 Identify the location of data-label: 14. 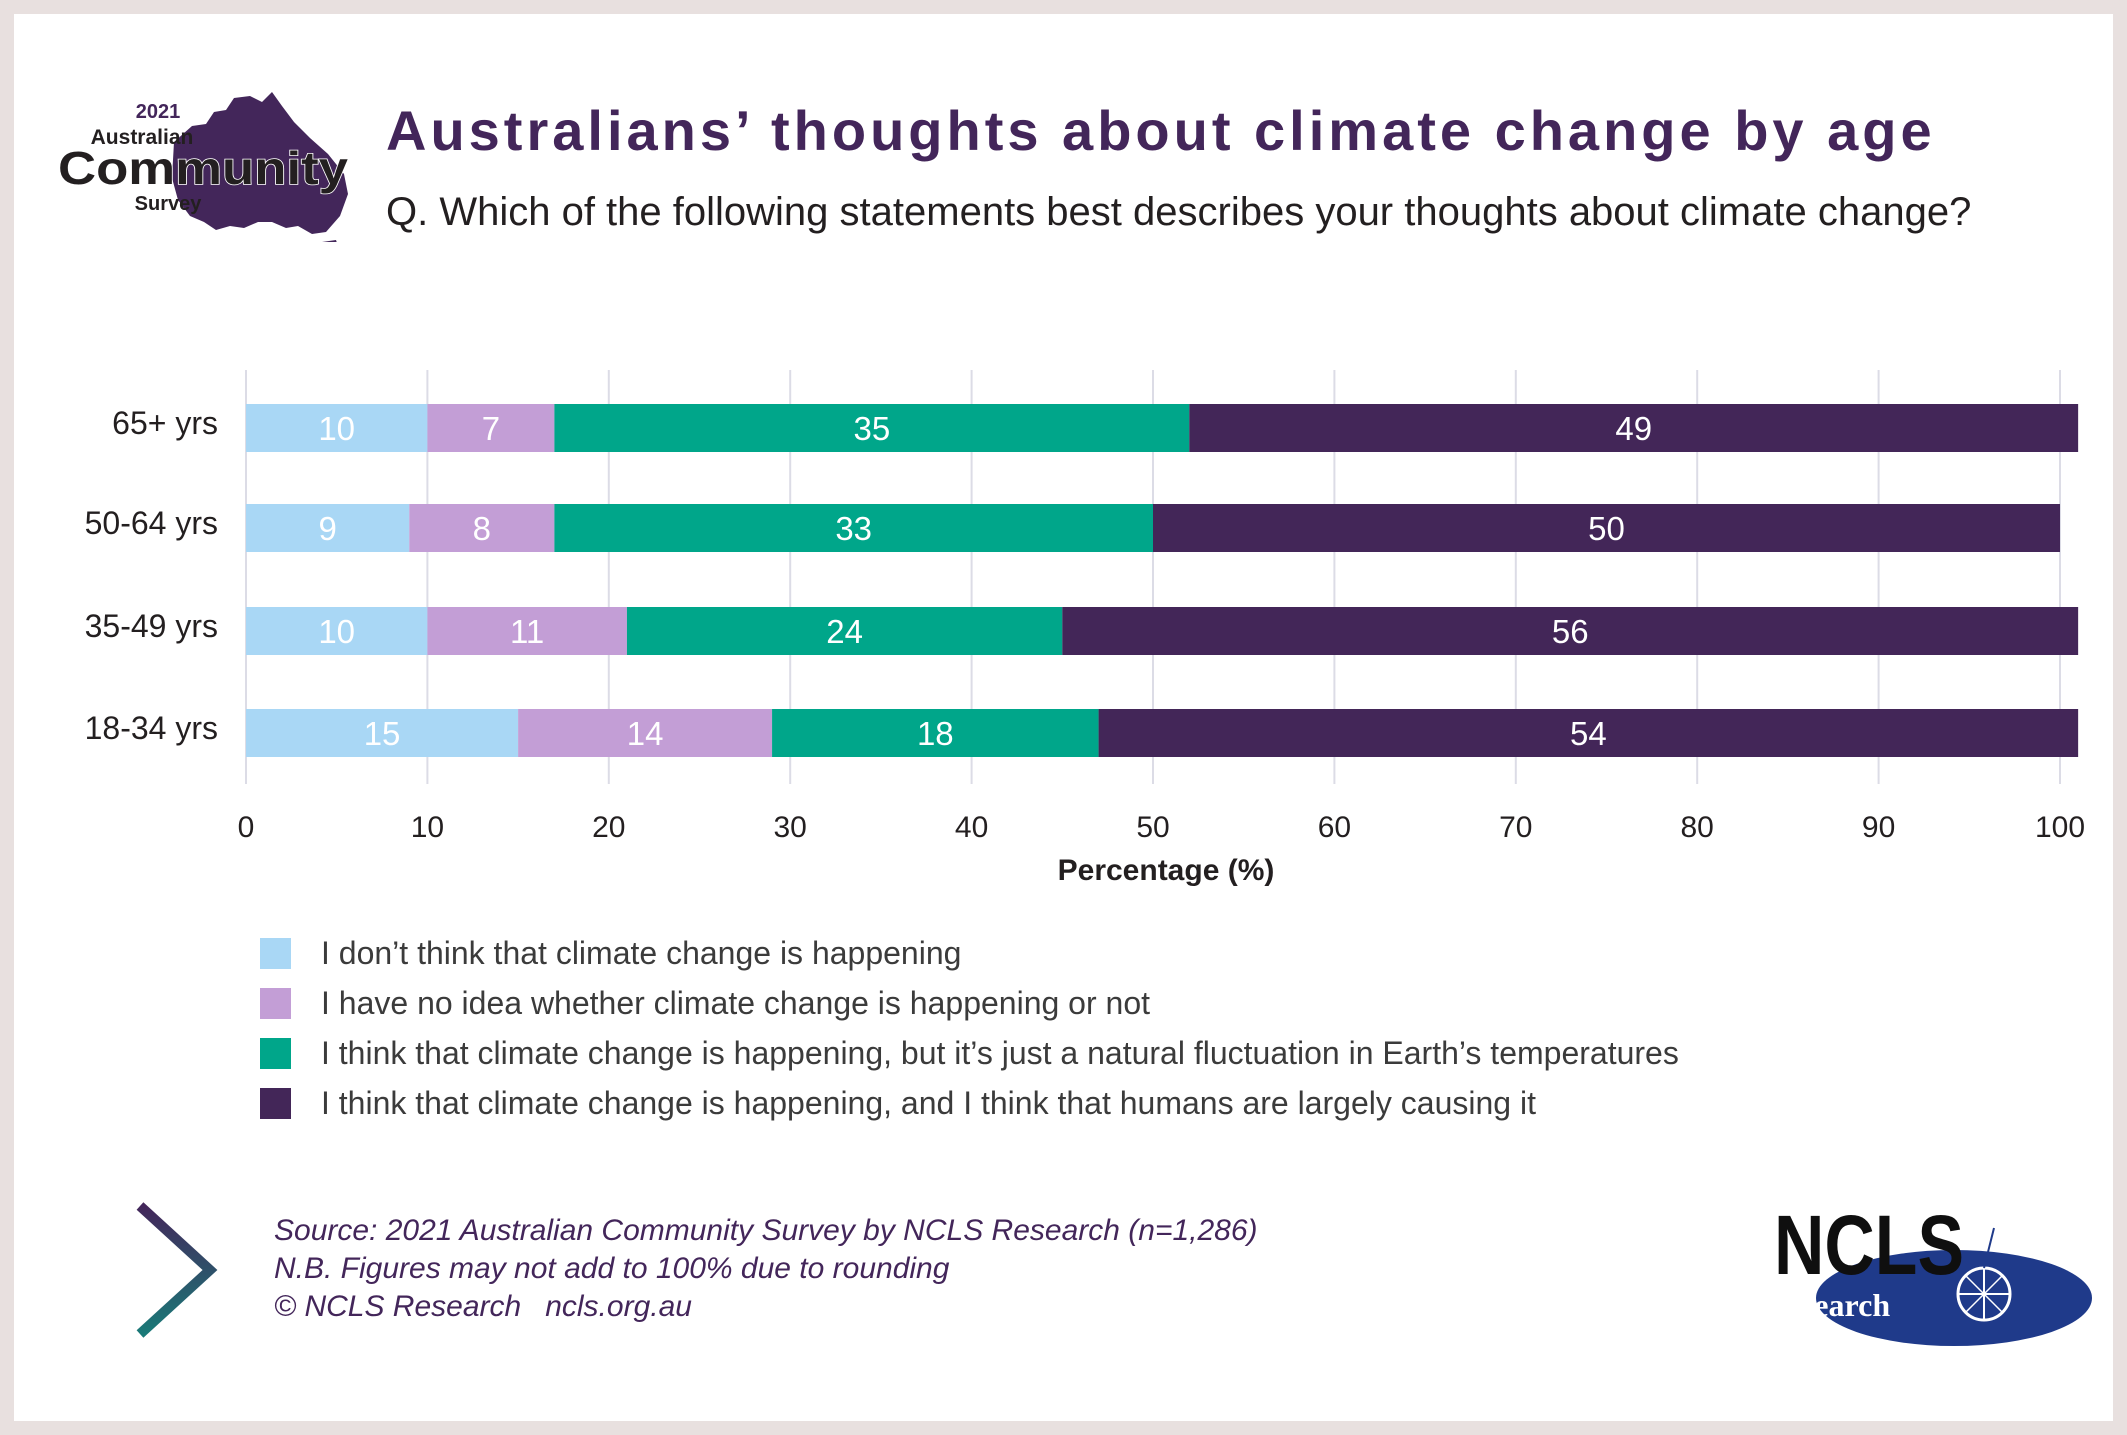
(645, 733).